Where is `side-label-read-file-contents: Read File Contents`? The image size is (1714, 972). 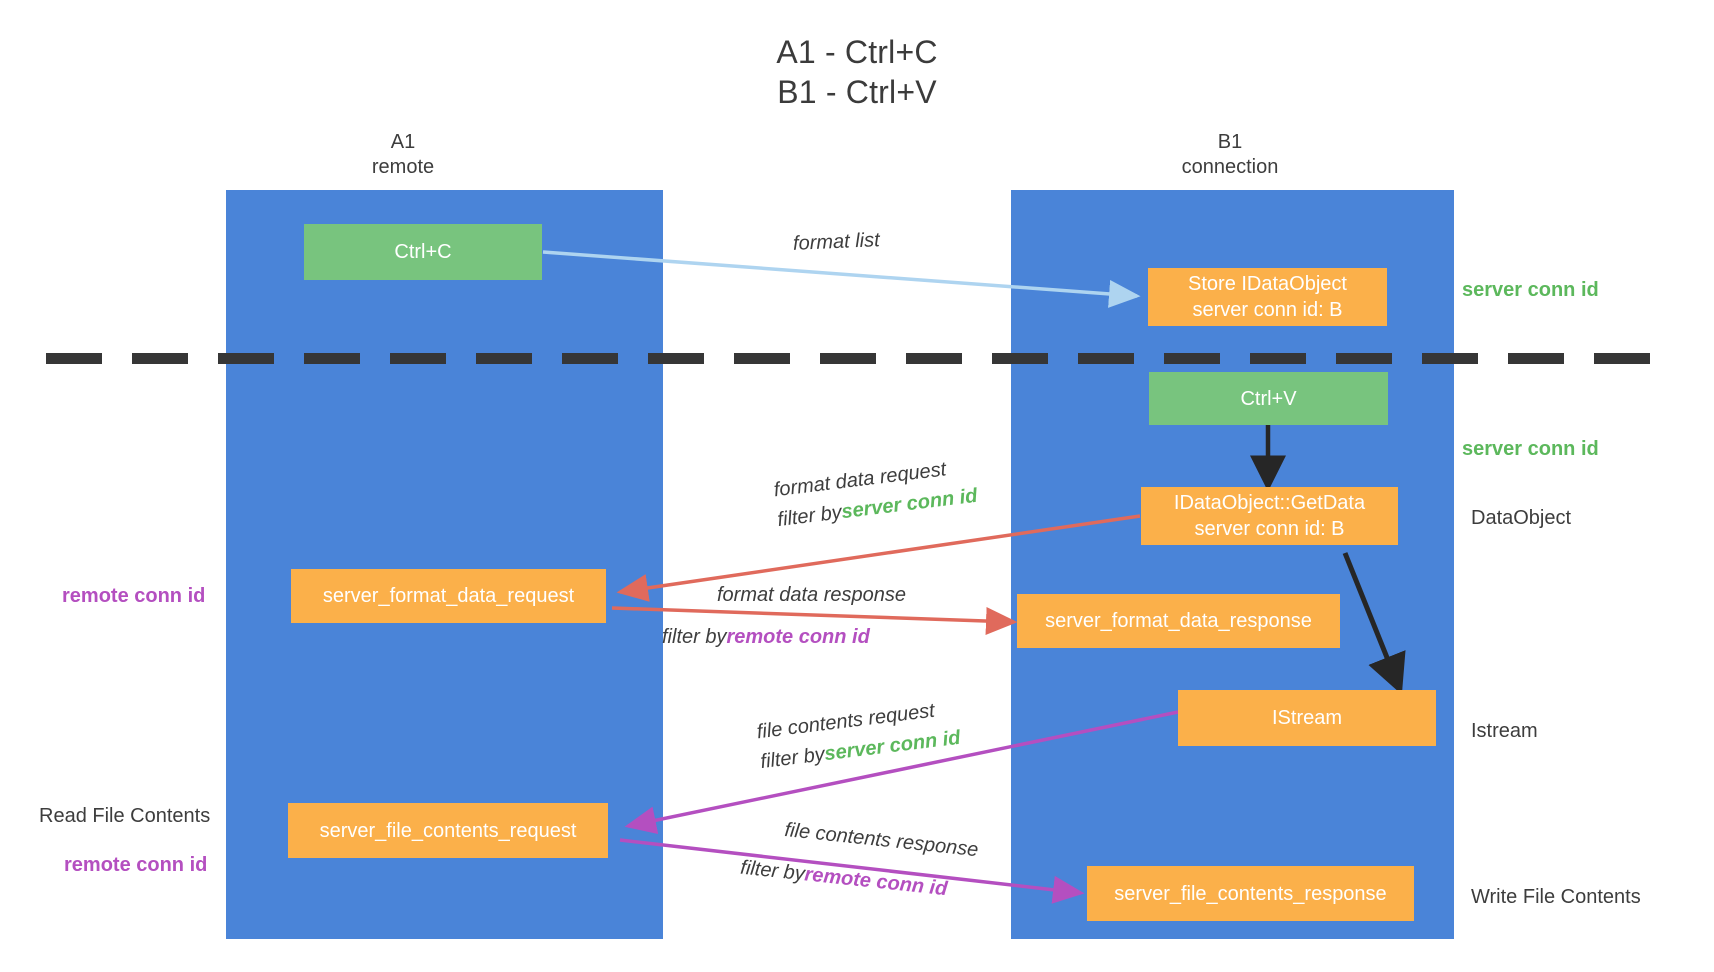 side-label-read-file-contents: Read File Contents is located at coordinates (125, 816).